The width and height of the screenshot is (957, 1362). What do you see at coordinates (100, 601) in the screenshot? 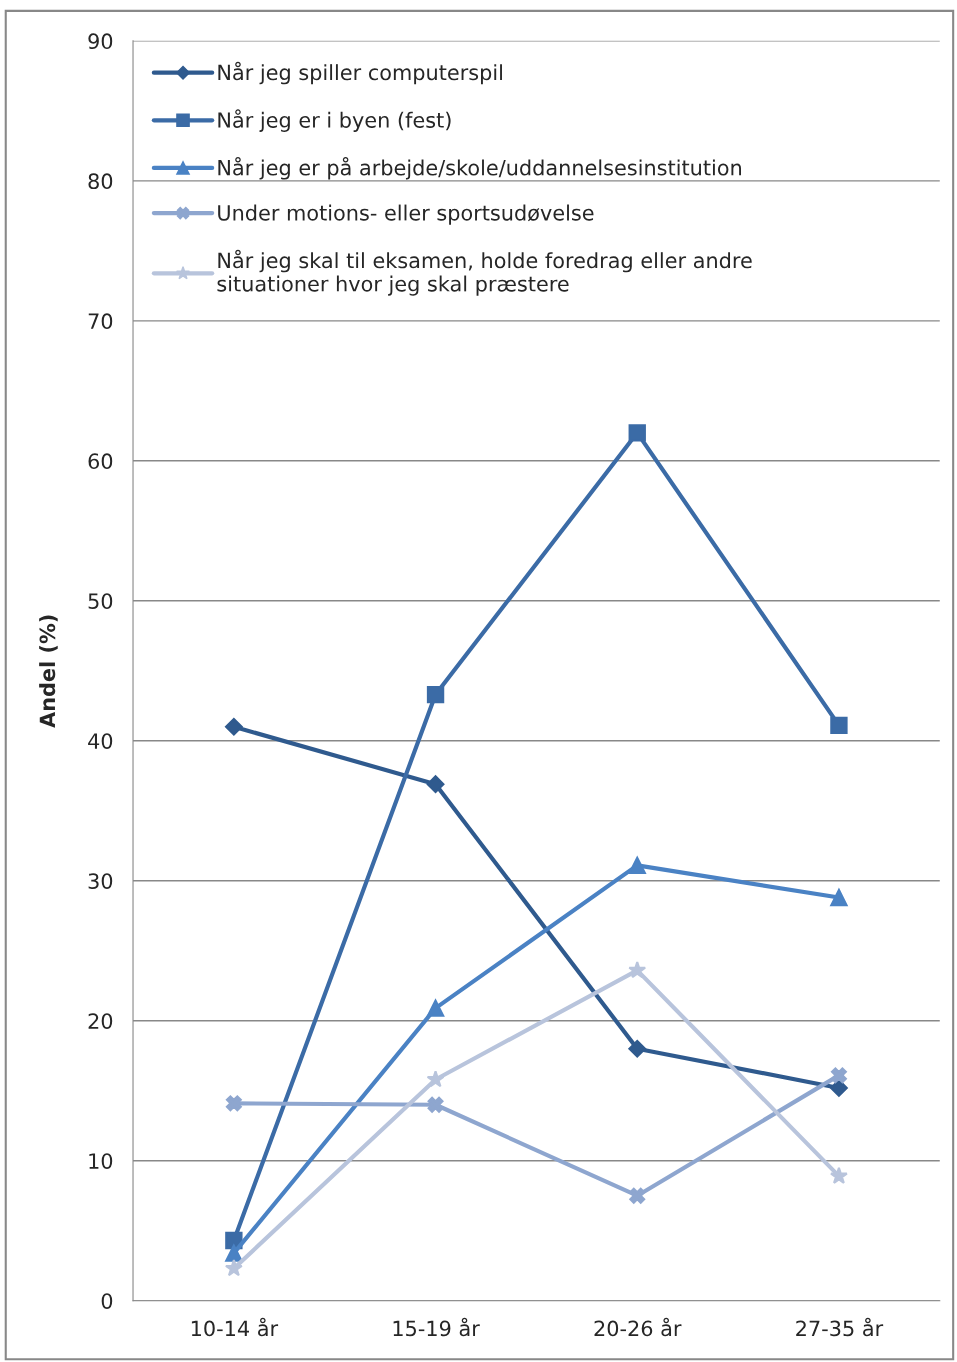
I see `y-tick-label: 50` at bounding box center [100, 601].